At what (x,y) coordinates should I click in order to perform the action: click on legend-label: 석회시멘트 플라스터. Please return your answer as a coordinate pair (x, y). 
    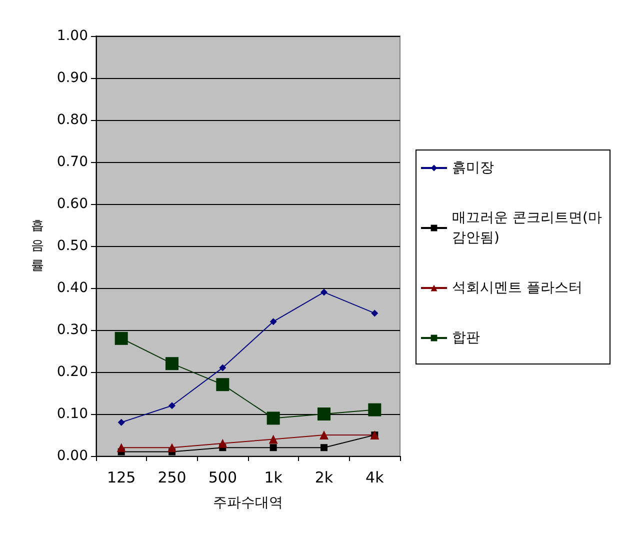
    Looking at the image, I should click on (517, 288).